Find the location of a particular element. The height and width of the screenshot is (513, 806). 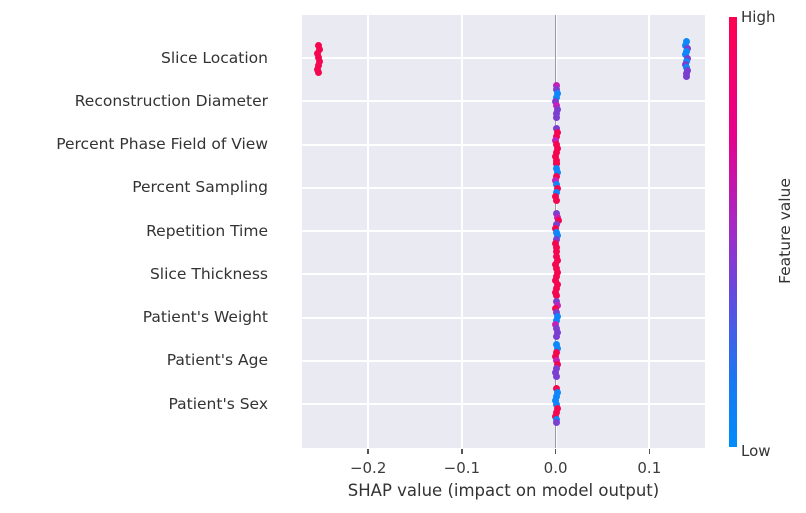

x-tick-label: 0.1 is located at coordinates (649, 468).